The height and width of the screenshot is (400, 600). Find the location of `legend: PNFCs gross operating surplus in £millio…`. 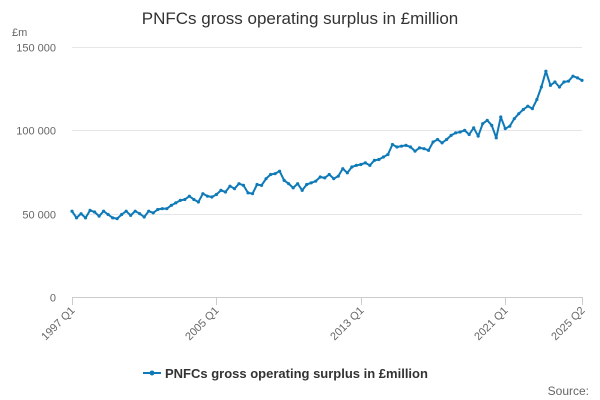

legend: PNFCs gross operating surplus in £millio… is located at coordinates (285, 373).